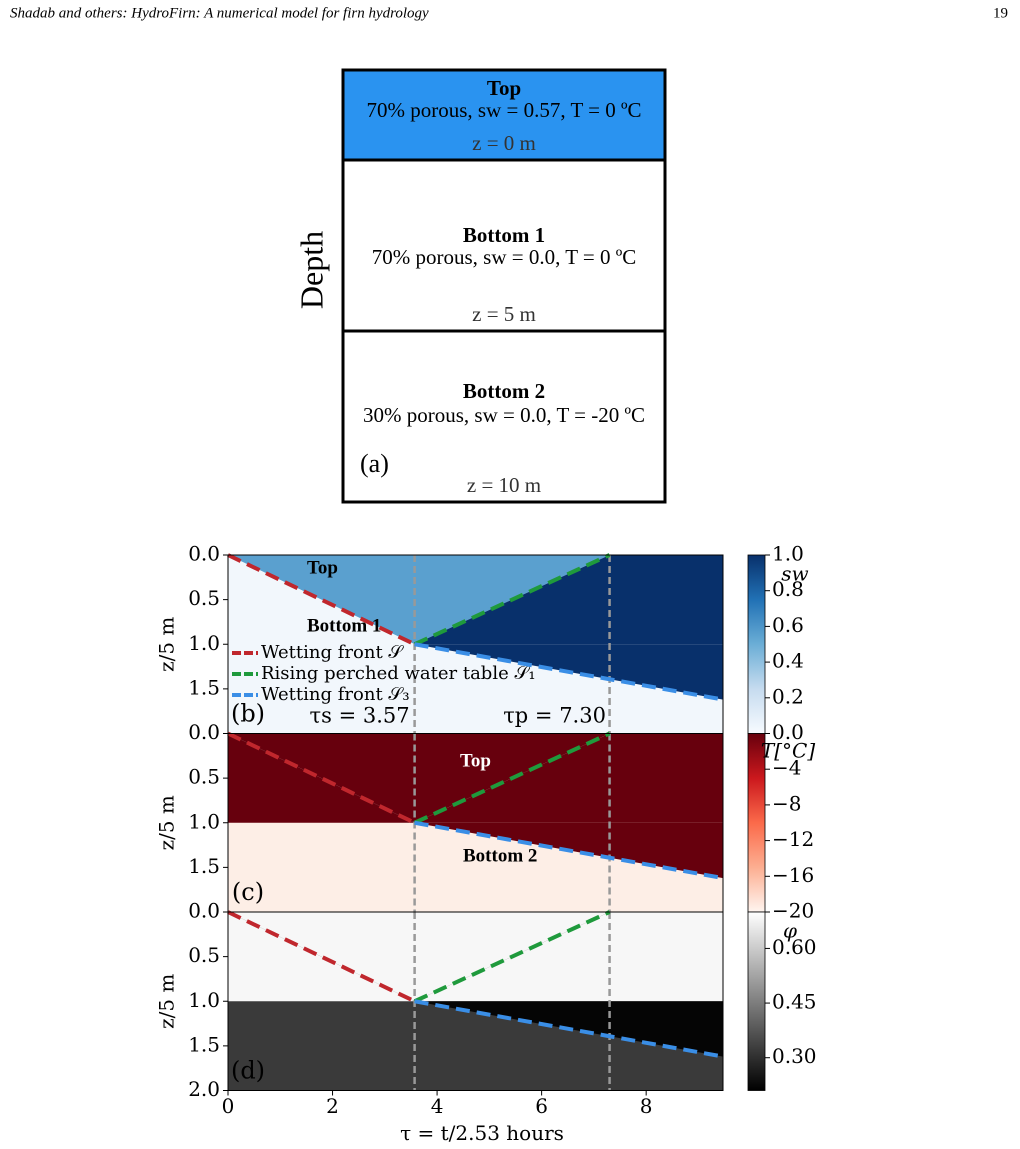  Describe the element at coordinates (786, 803) in the screenshot. I see `colorbar-tick-label: −8` at that location.